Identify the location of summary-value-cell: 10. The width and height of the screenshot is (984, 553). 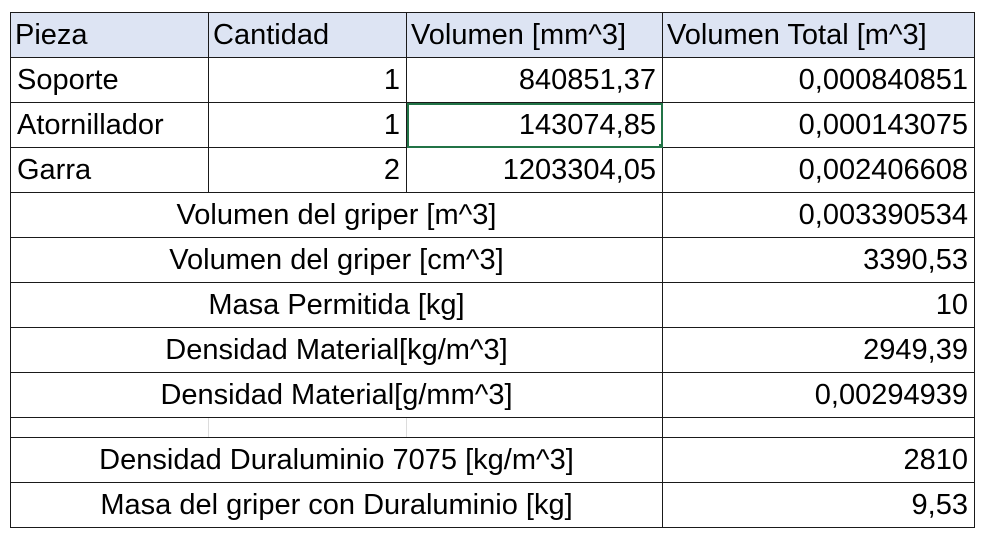
(818, 305).